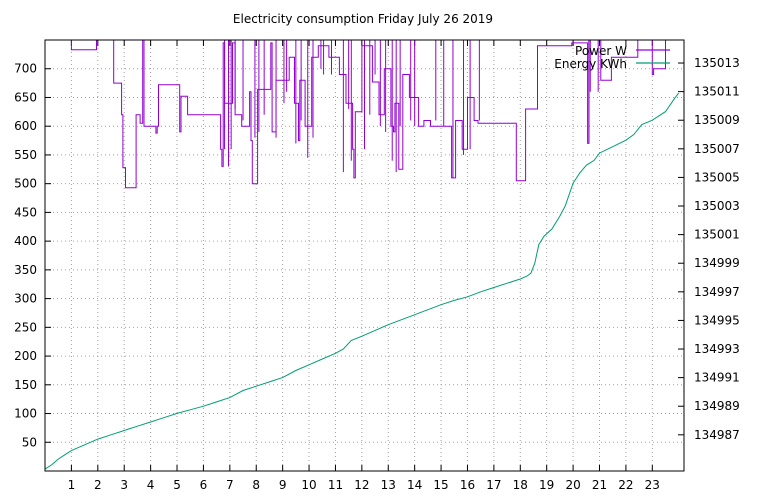 Image resolution: width=768 pixels, height=500 pixels. What do you see at coordinates (25, 356) in the screenshot?
I see `y-left-tick-label: 200` at bounding box center [25, 356].